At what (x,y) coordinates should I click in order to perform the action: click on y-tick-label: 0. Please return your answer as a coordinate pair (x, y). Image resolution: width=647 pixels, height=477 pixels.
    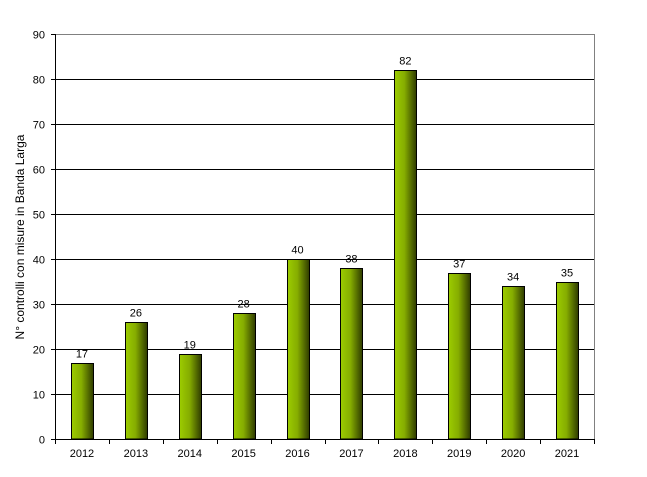
    Looking at the image, I should click on (42, 441).